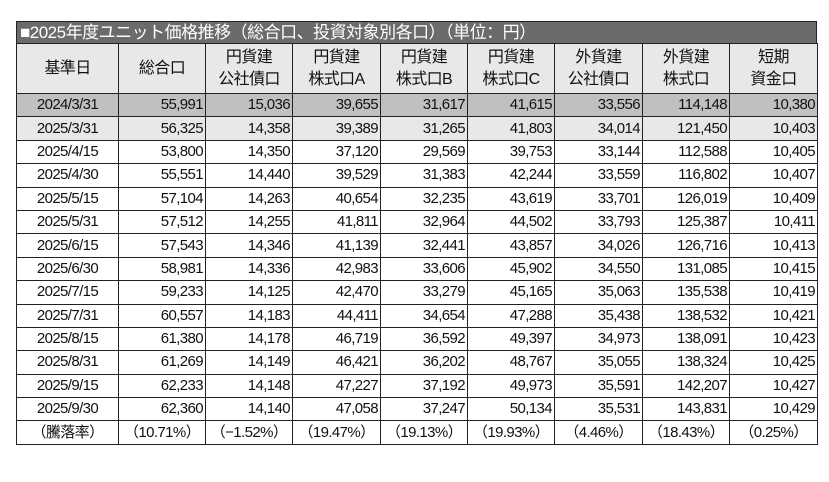 The width and height of the screenshot is (829, 482). What do you see at coordinates (686, 386) in the screenshot?
I see `value-cell: 142,207` at bounding box center [686, 386].